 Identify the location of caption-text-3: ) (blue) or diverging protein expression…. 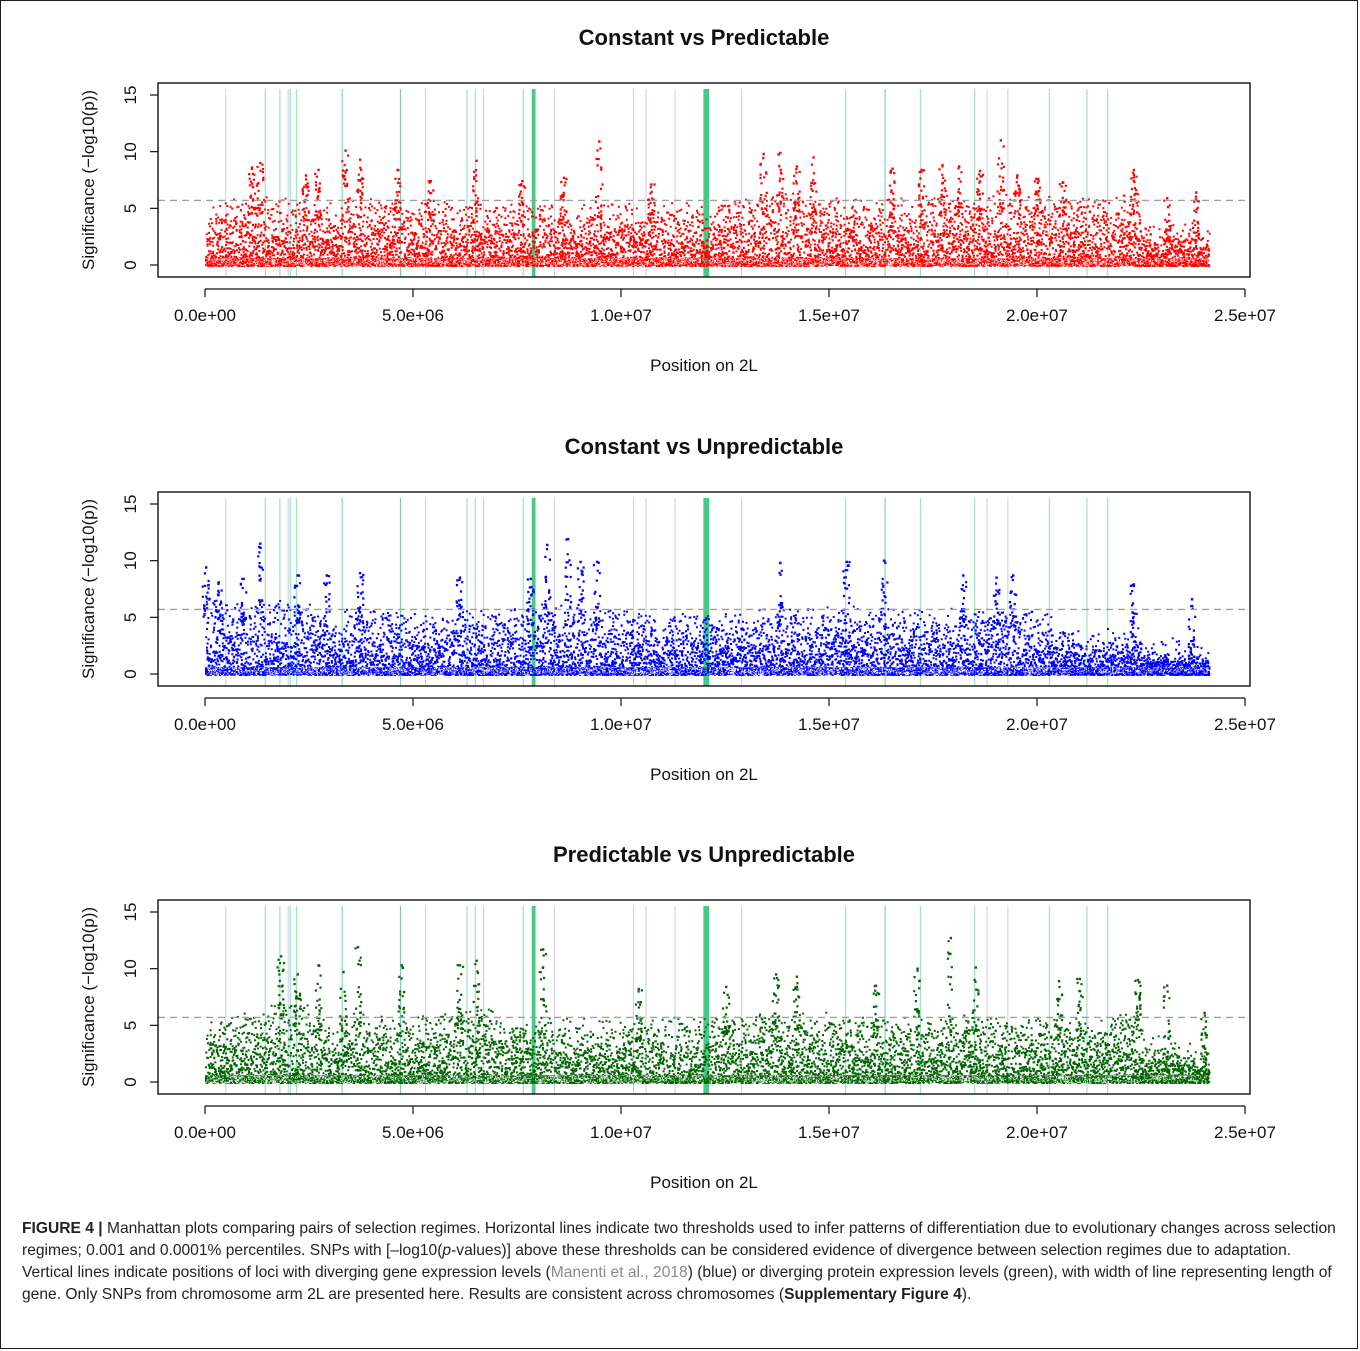
(677, 1283).